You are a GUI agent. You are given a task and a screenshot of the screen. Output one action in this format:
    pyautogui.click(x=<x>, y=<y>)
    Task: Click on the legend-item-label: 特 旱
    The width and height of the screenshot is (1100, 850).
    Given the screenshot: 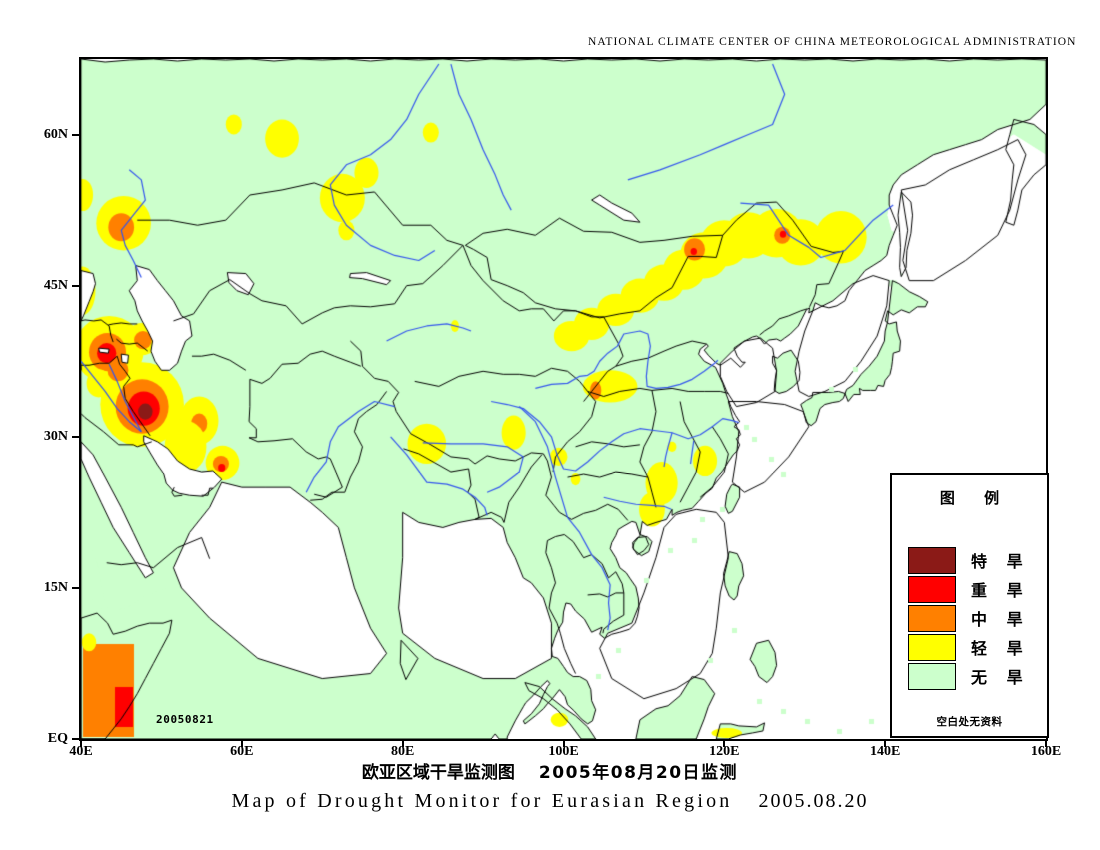 What is the action you would take?
    pyautogui.click(x=1000, y=561)
    